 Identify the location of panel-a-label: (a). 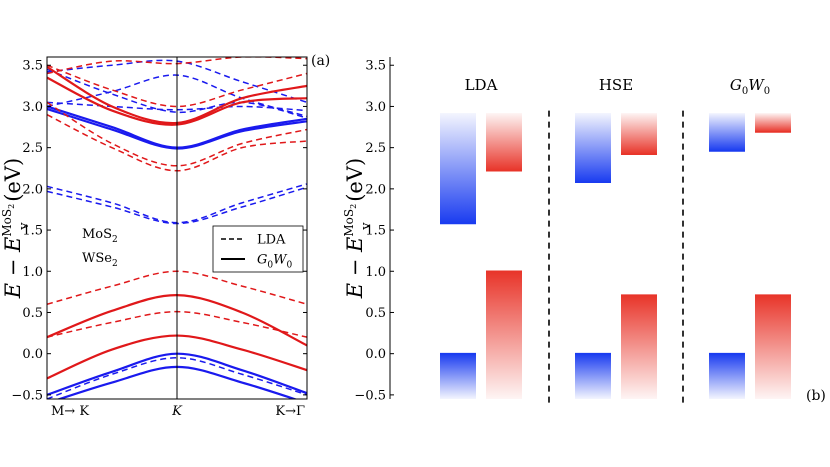
(320, 61).